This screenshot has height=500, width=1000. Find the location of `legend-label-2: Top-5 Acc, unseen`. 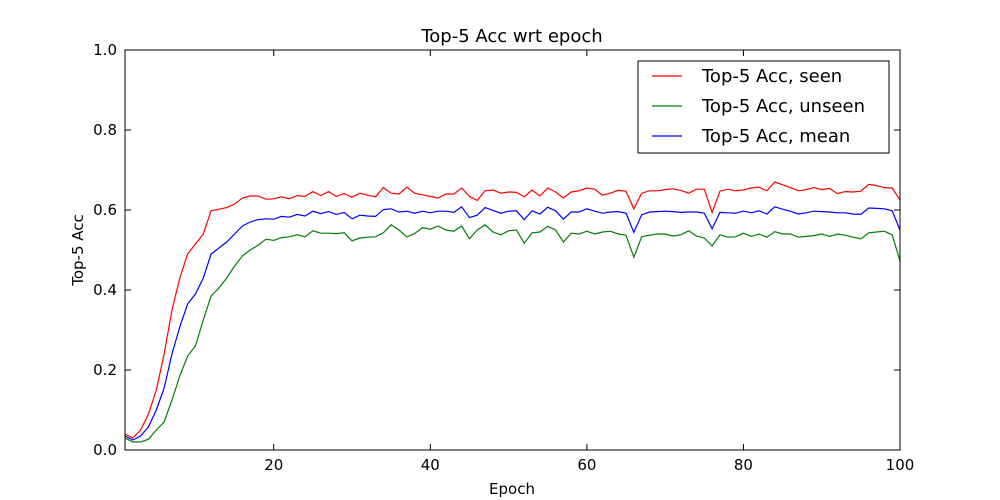

legend-label-2: Top-5 Acc, unseen is located at coordinates (783, 106).